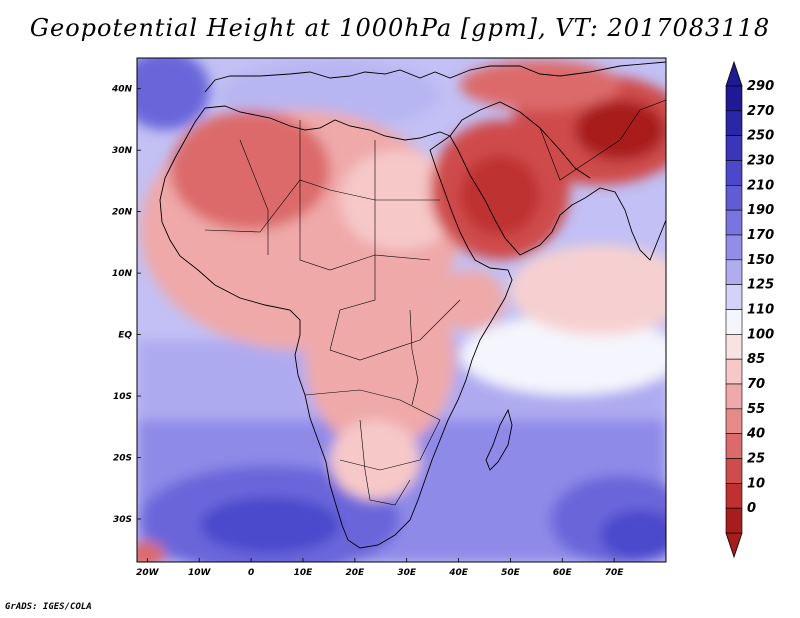 The image size is (800, 618). What do you see at coordinates (304, 573) in the screenshot?
I see `x-tick-label: 10E` at bounding box center [304, 573].